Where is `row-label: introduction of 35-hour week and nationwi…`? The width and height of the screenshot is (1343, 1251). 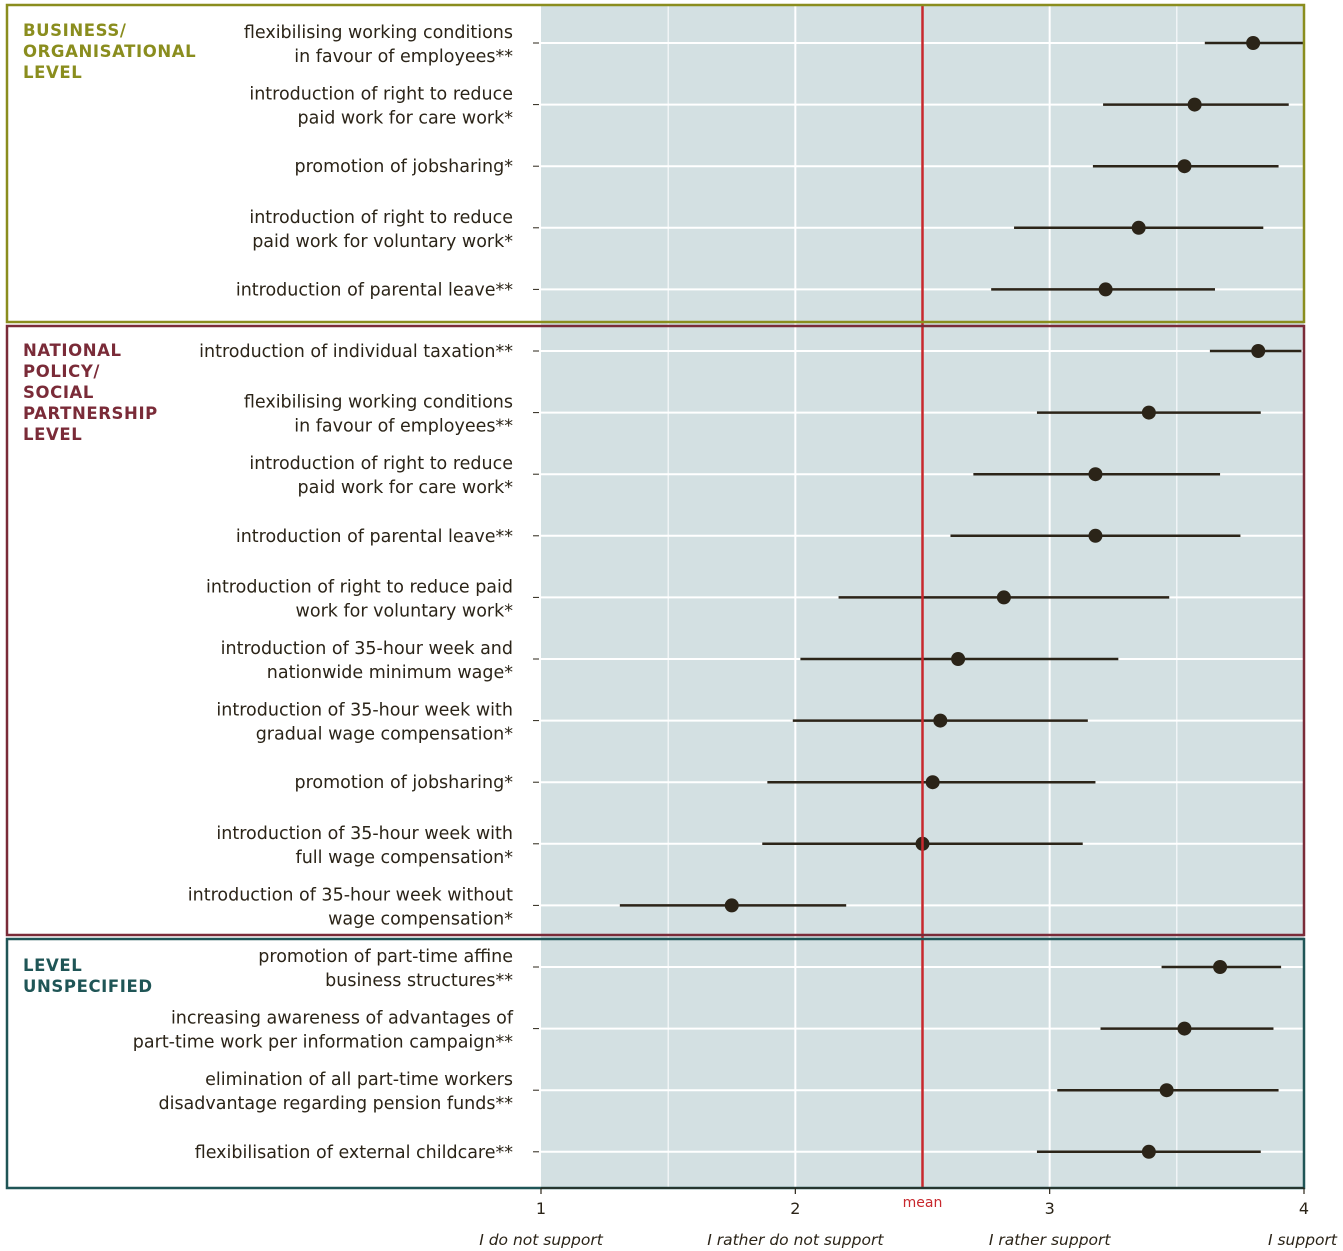 row-label: introduction of 35-hour week and nationwi… is located at coordinates (367, 661).